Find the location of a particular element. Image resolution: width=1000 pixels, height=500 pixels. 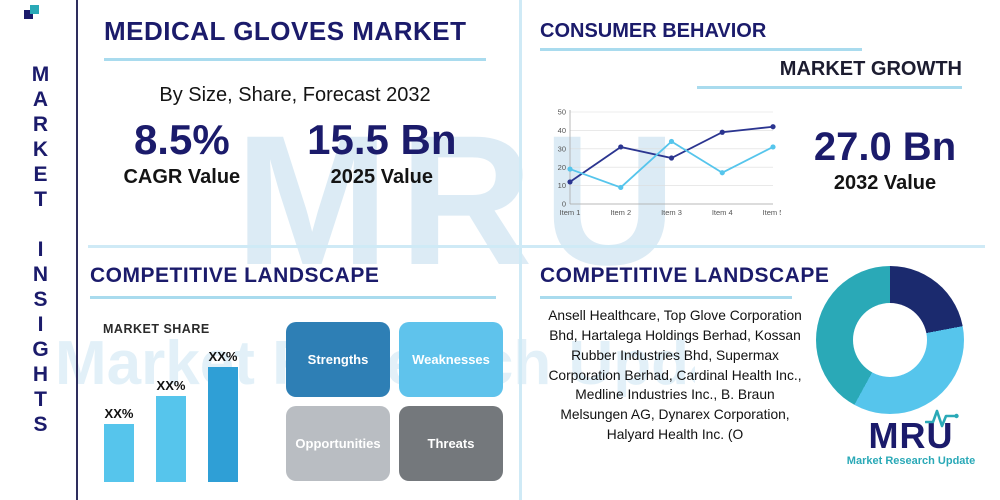

svg-text: 20 is located at coordinates (562, 167).